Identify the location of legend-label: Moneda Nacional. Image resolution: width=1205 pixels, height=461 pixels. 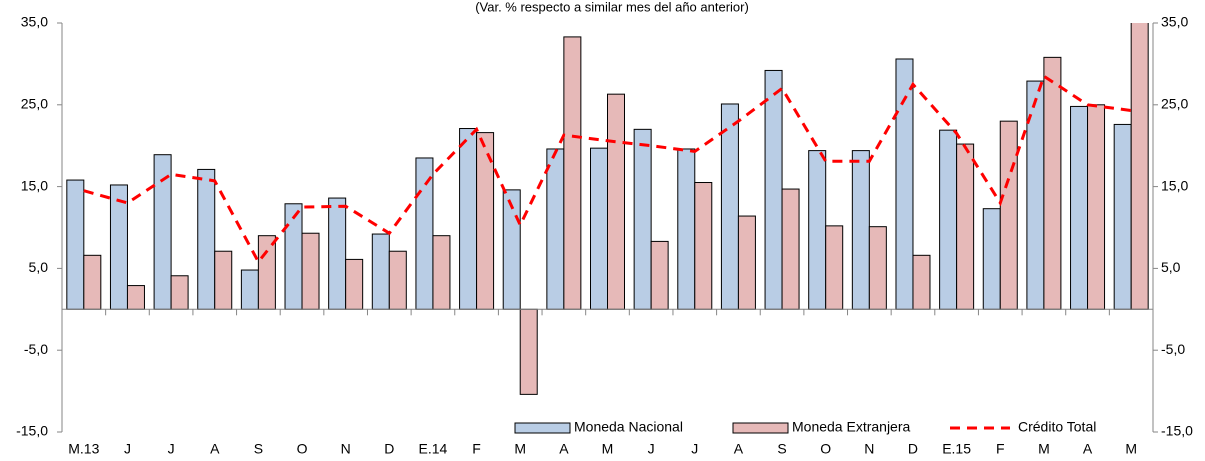
(628, 427).